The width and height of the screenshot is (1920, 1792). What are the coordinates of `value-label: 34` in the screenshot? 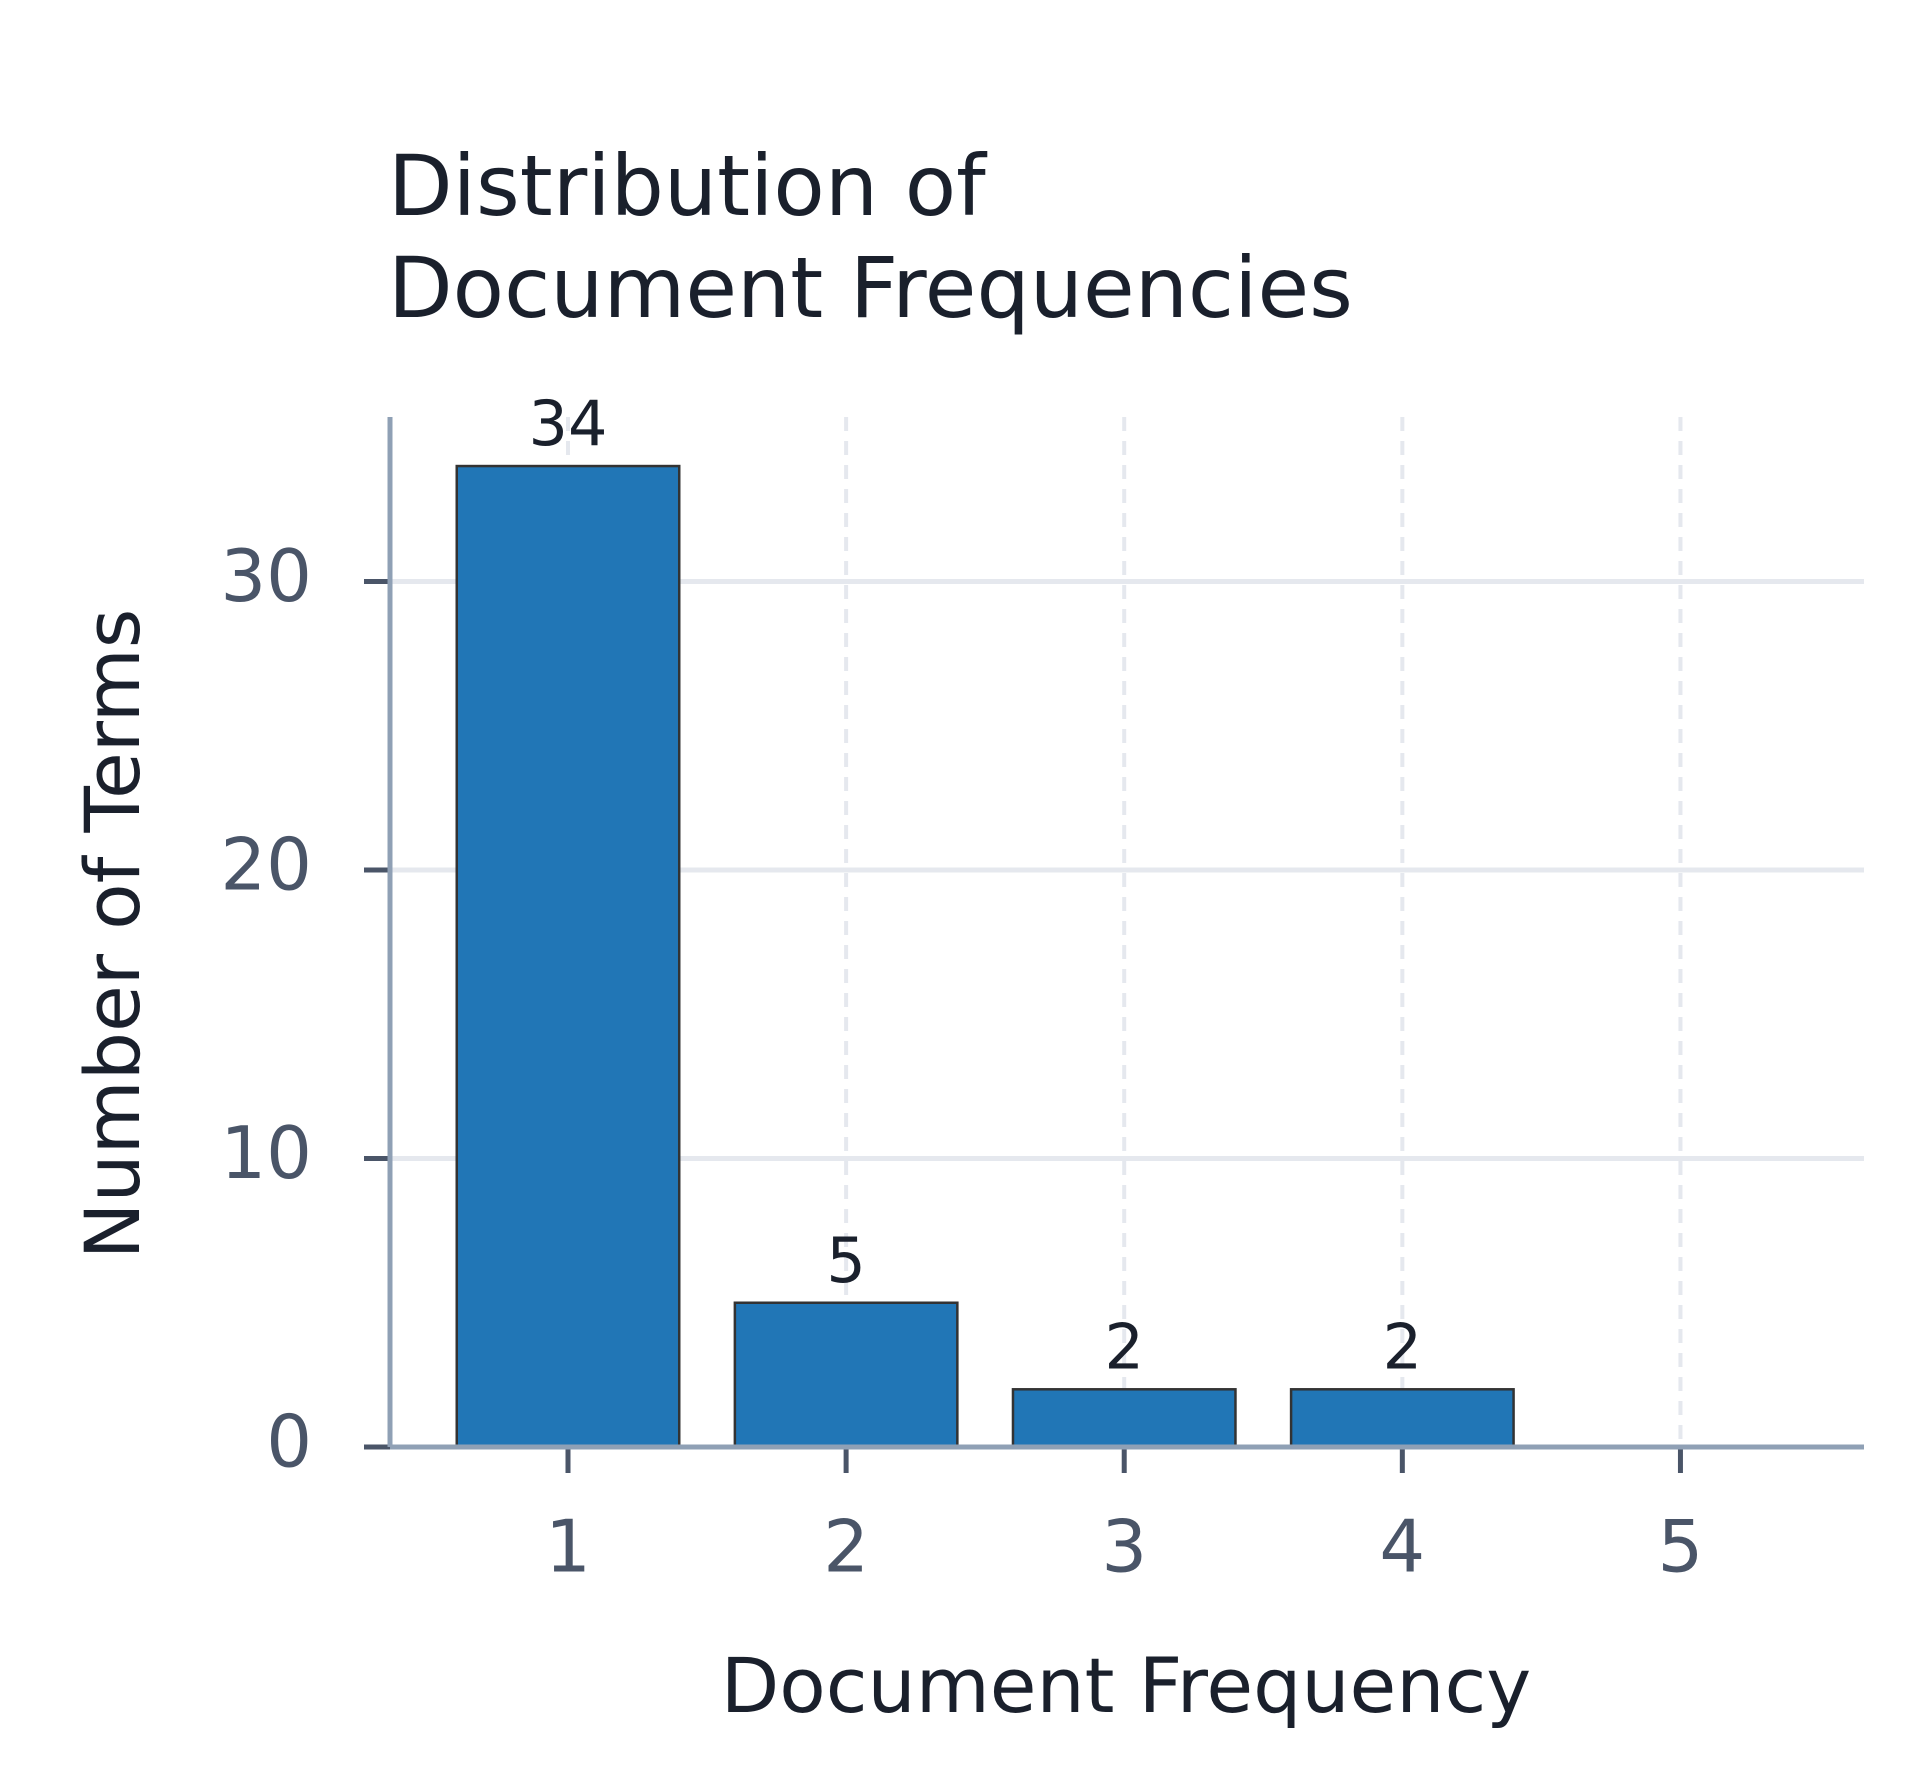 It's located at (568, 423).